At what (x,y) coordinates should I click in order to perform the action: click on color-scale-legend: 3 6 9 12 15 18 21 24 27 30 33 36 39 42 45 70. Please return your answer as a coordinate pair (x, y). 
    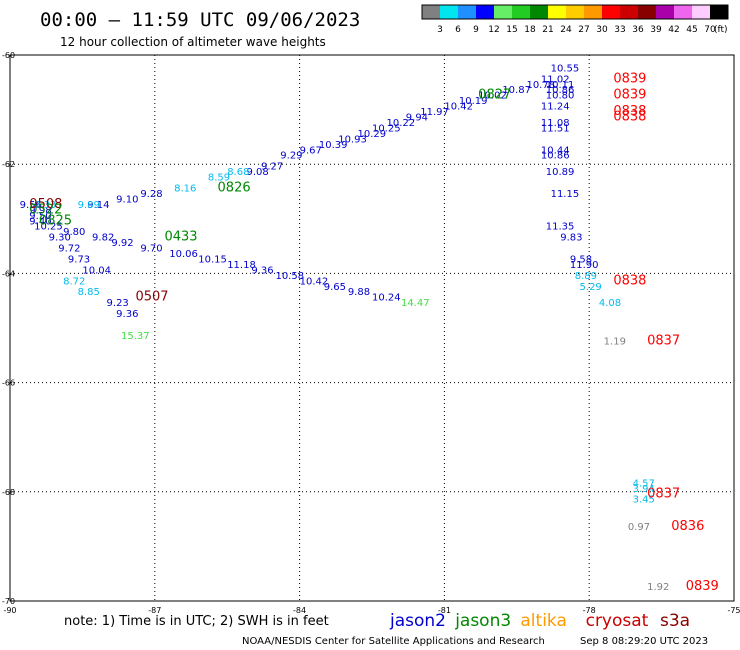
    Looking at the image, I should click on (575, 19).